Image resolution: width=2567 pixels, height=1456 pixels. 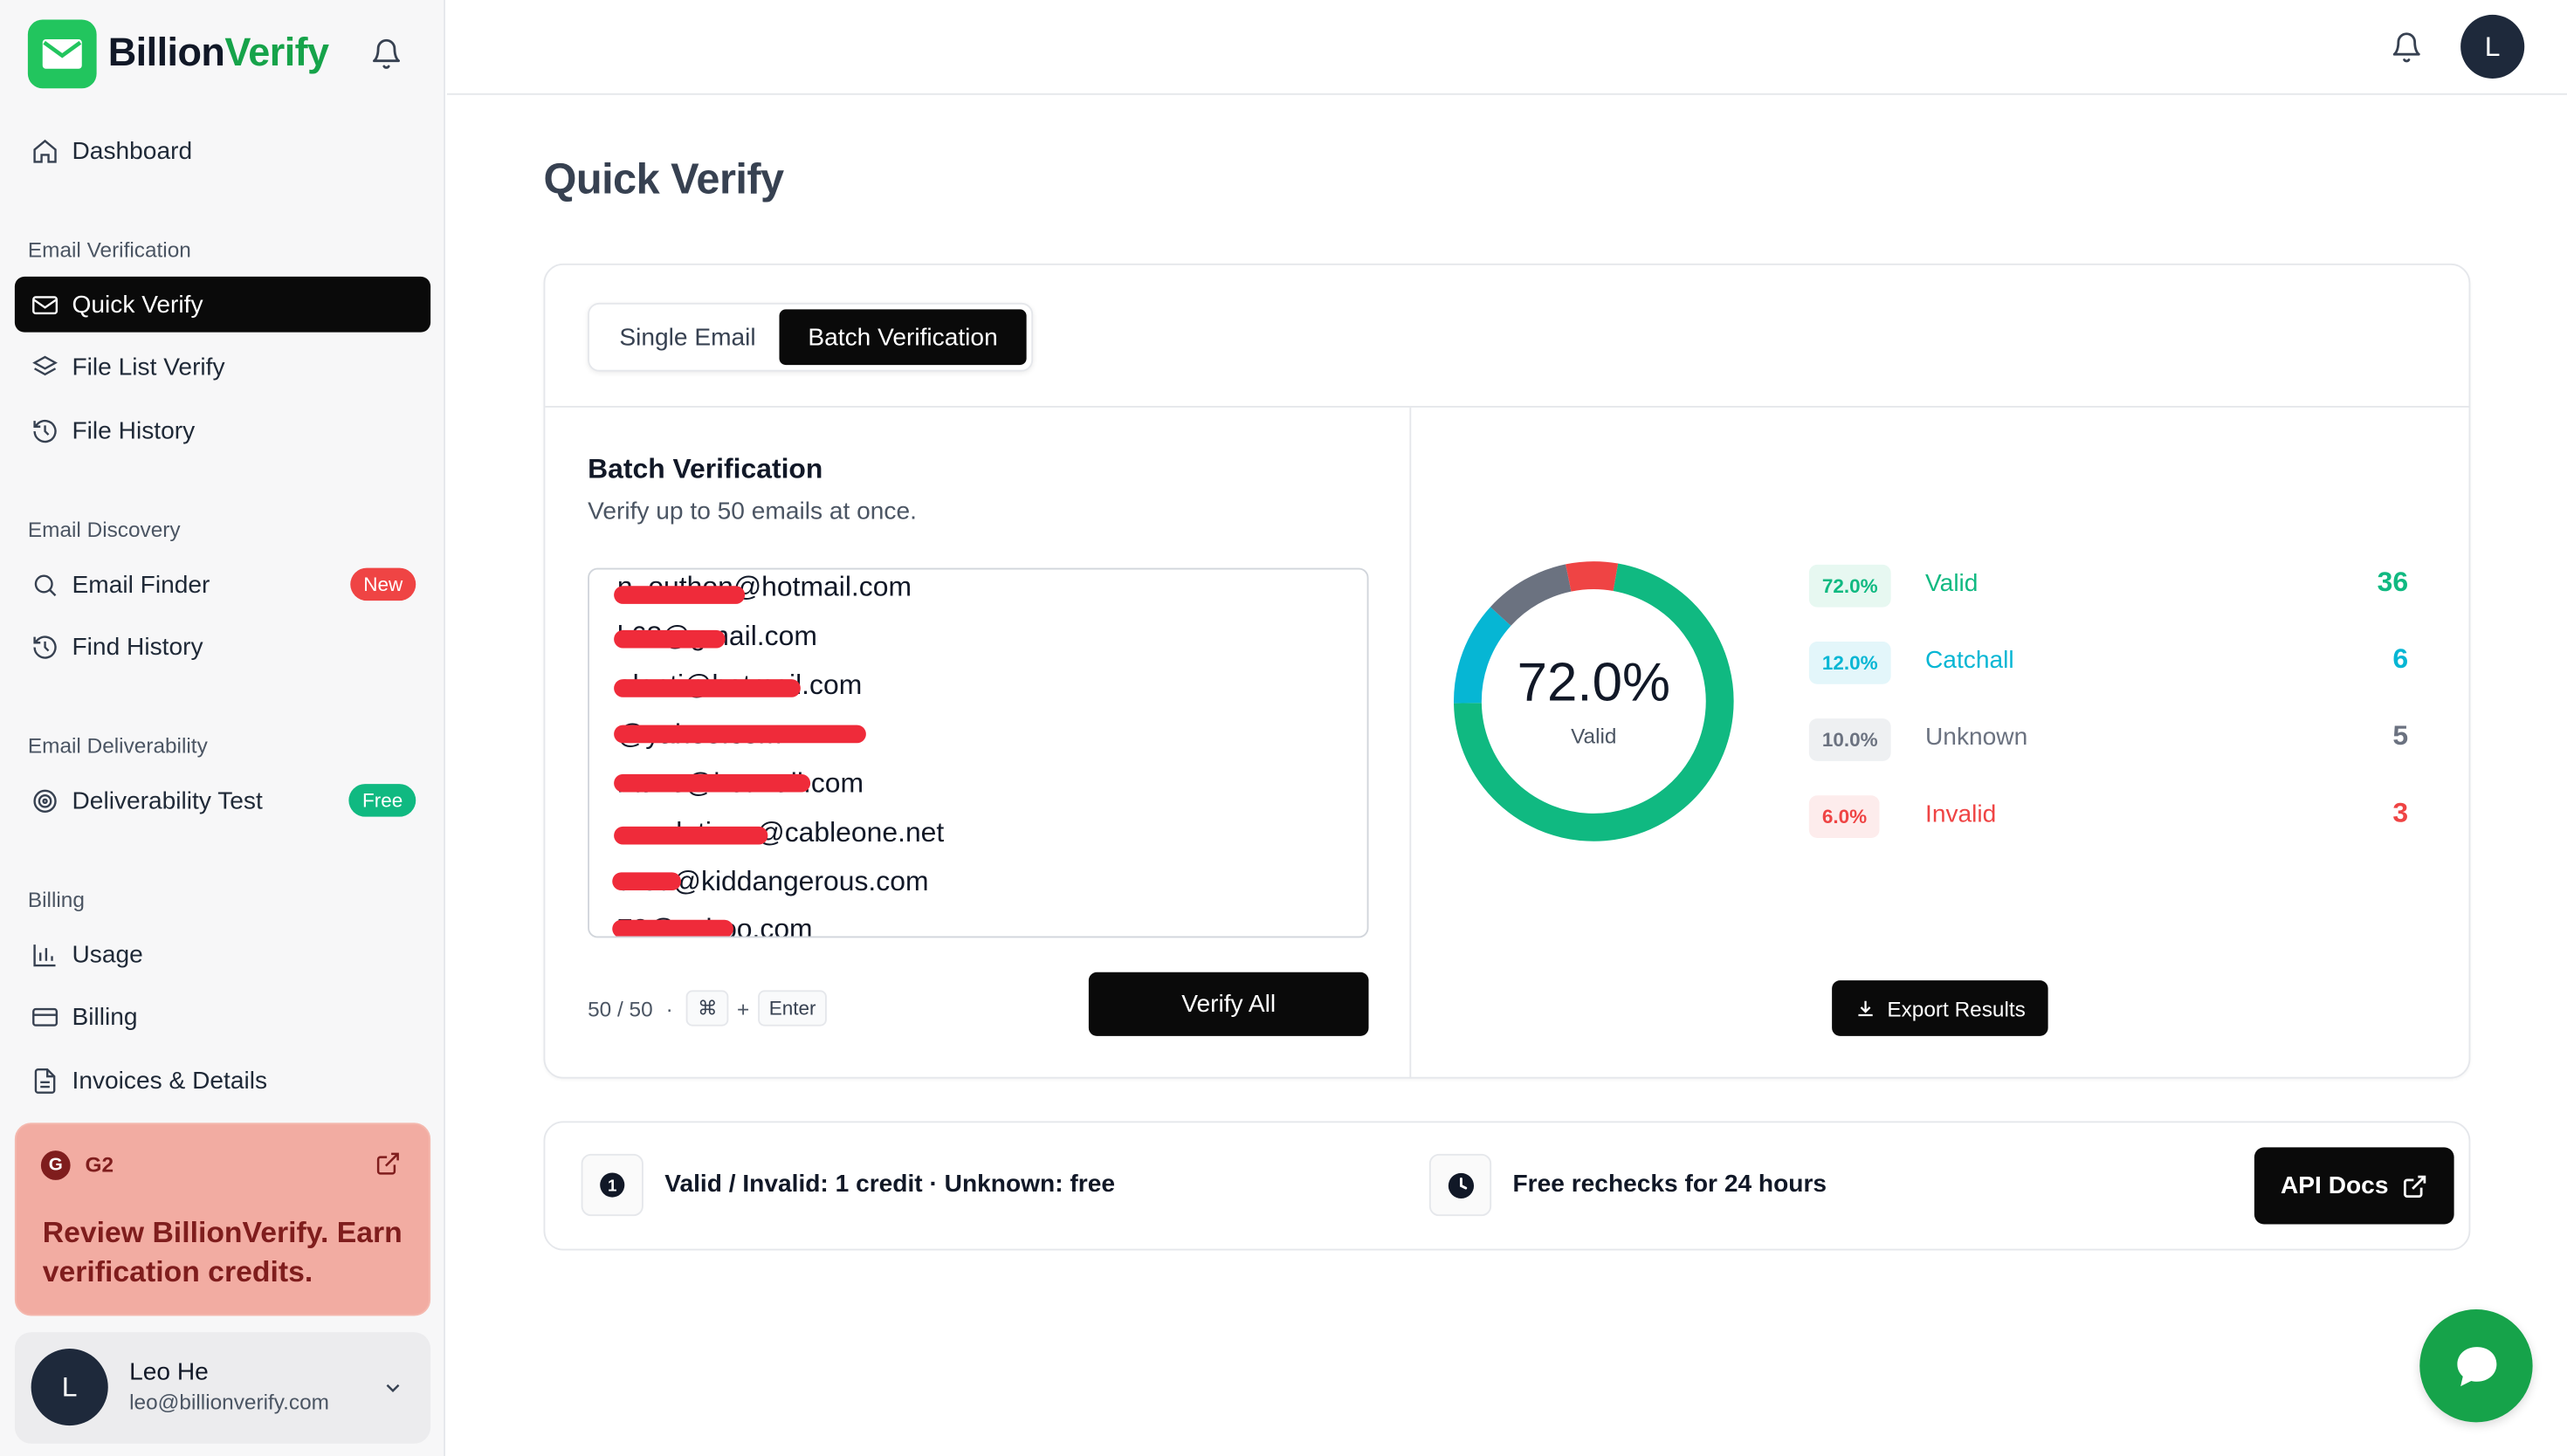 I want to click on sidebar-item-label: Find History, so click(x=137, y=646).